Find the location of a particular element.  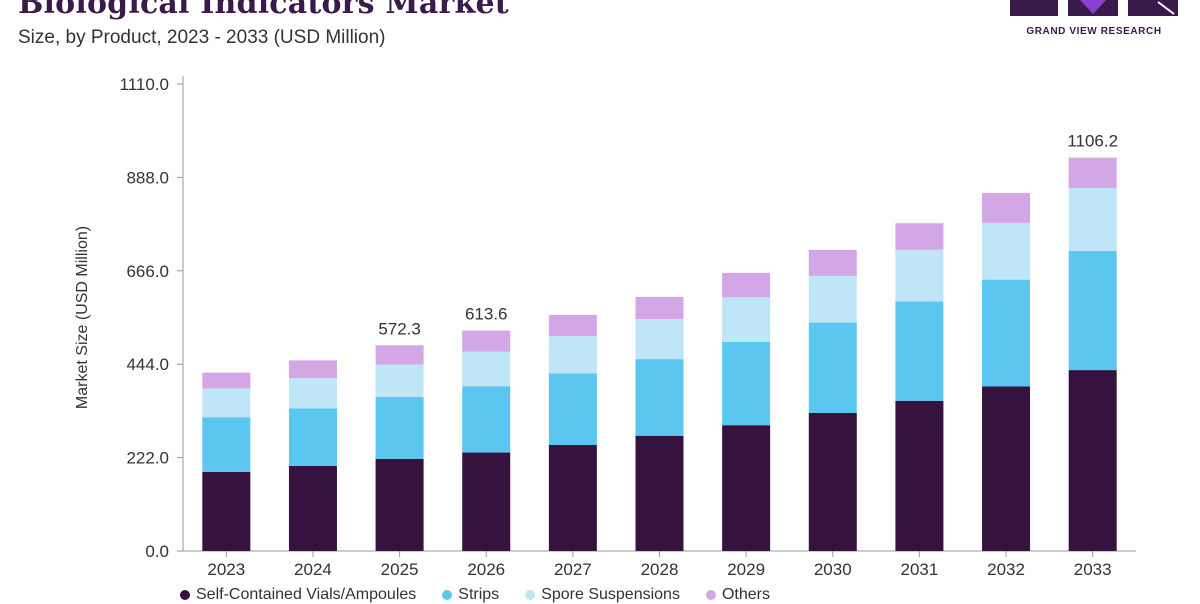

legend-item: Self-Contained Vials/Ampoules is located at coordinates (298, 594).